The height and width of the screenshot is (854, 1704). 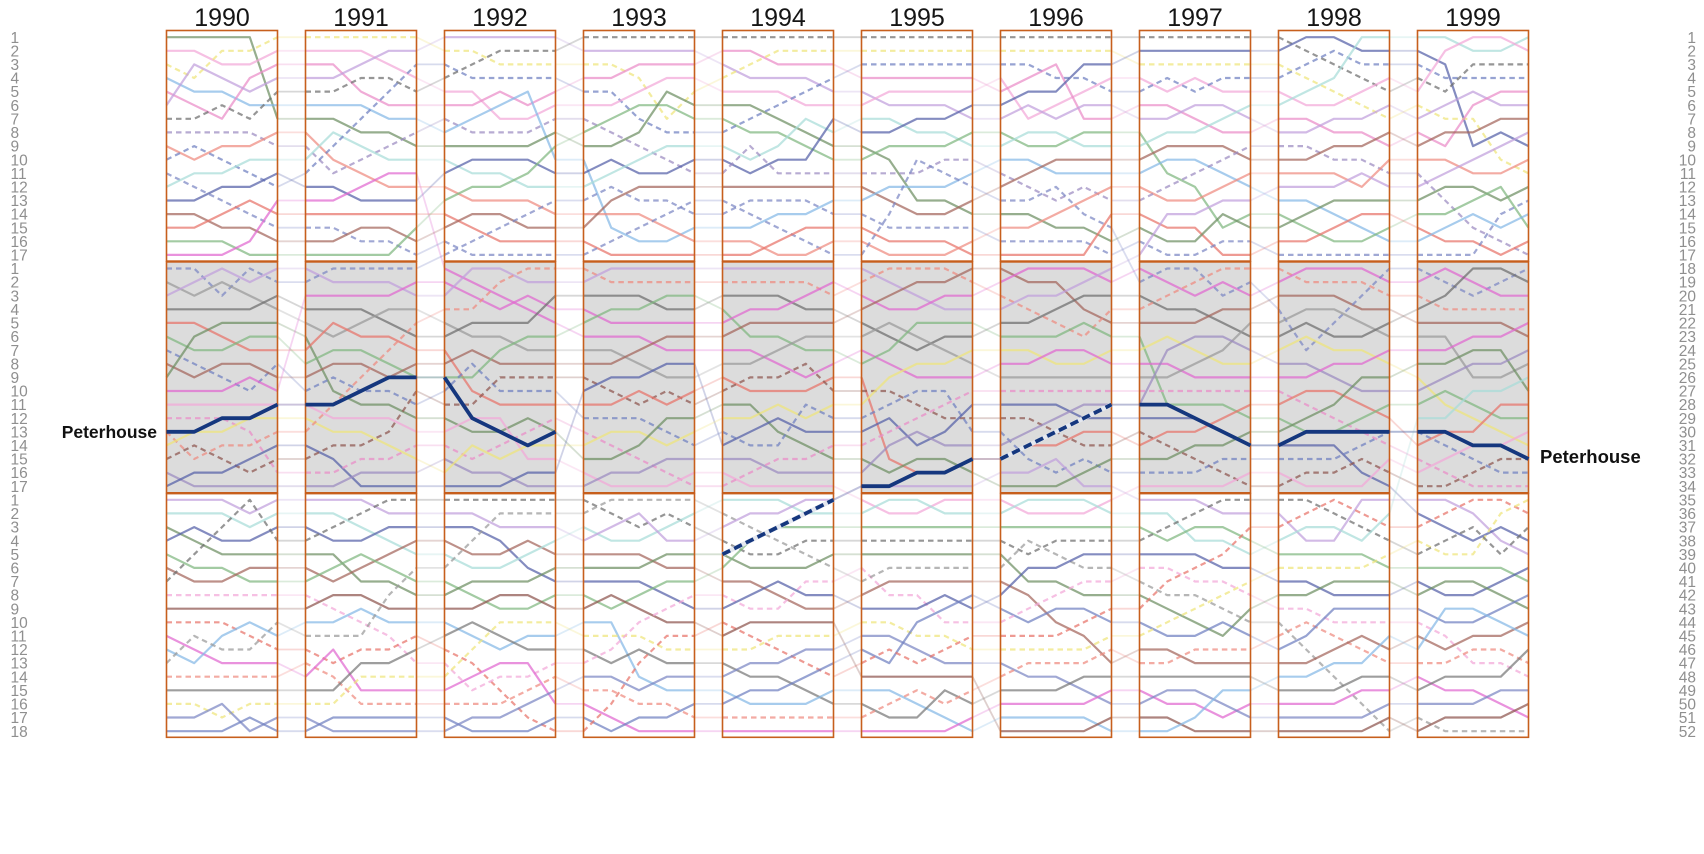 What do you see at coordinates (1687, 596) in the screenshot?
I see `svg-text: 42` at bounding box center [1687, 596].